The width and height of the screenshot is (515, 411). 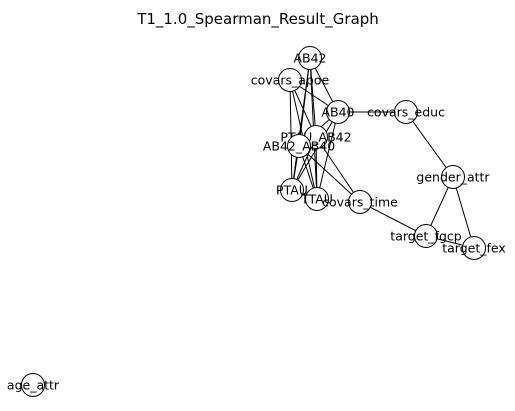 What do you see at coordinates (291, 135) in the screenshot?
I see `edge-covars-apoe--ptau` at bounding box center [291, 135].